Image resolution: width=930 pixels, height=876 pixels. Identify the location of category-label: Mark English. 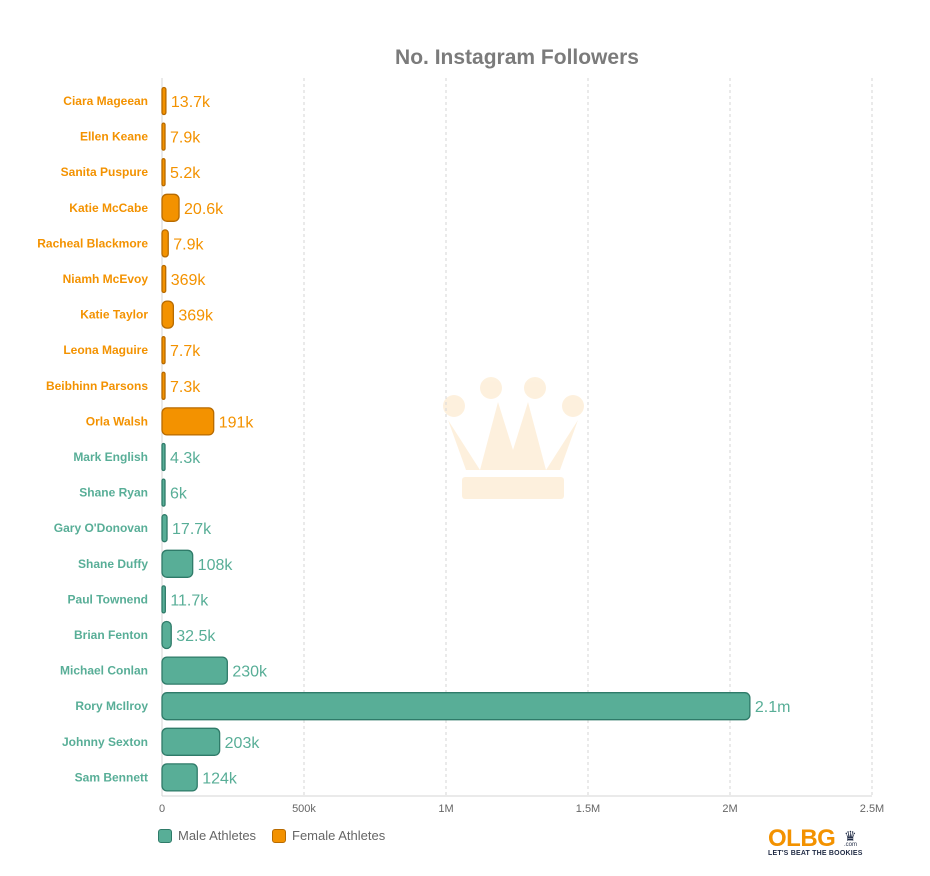
(110, 457).